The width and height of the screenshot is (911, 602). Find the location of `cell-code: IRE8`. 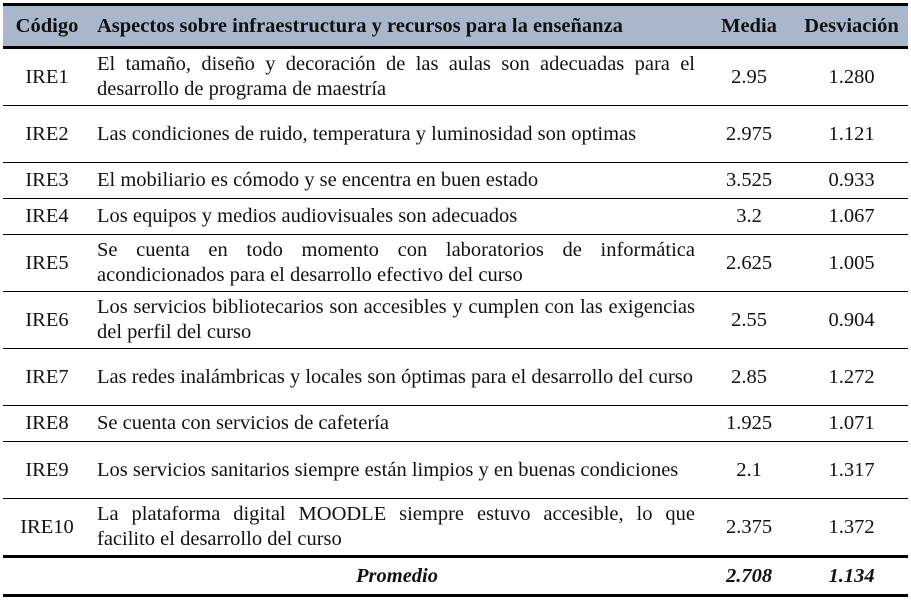

cell-code: IRE8 is located at coordinates (47, 423).